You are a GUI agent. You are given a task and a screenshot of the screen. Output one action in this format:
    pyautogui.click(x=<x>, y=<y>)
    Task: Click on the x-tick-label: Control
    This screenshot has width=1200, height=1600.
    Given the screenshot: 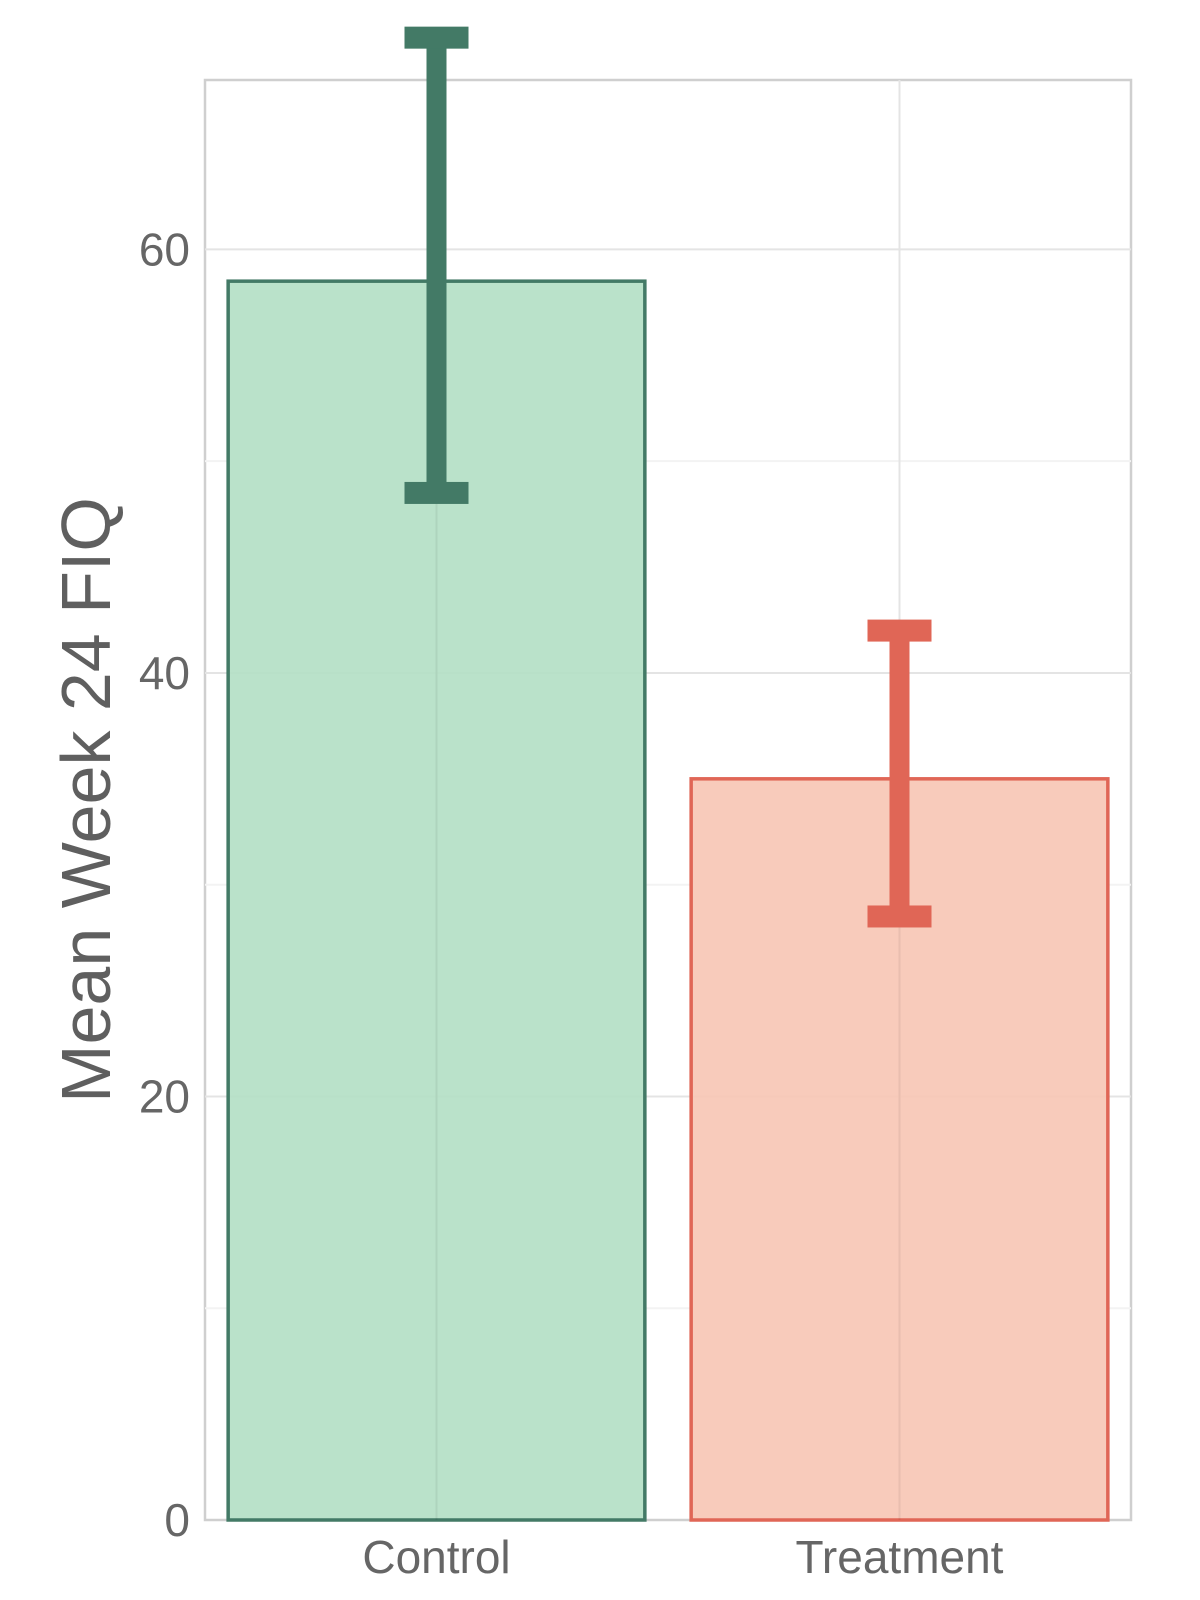 What is the action you would take?
    pyautogui.click(x=436, y=1557)
    